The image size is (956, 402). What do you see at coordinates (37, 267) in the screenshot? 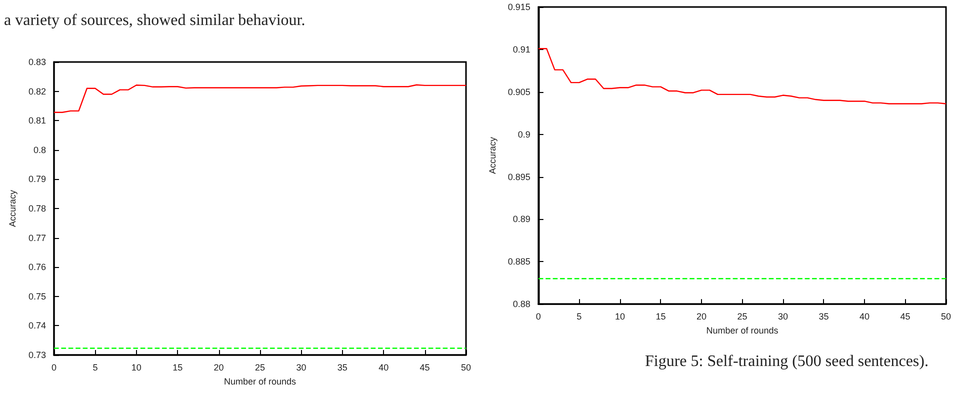
I see `y-tick-label: 0.76` at bounding box center [37, 267].